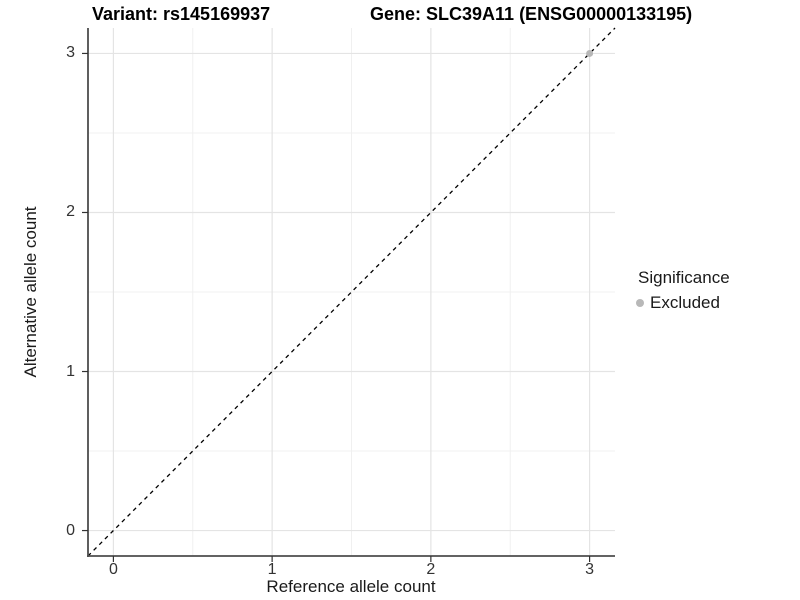 The width and height of the screenshot is (800, 600). I want to click on x-tick-label: 1, so click(272, 569).